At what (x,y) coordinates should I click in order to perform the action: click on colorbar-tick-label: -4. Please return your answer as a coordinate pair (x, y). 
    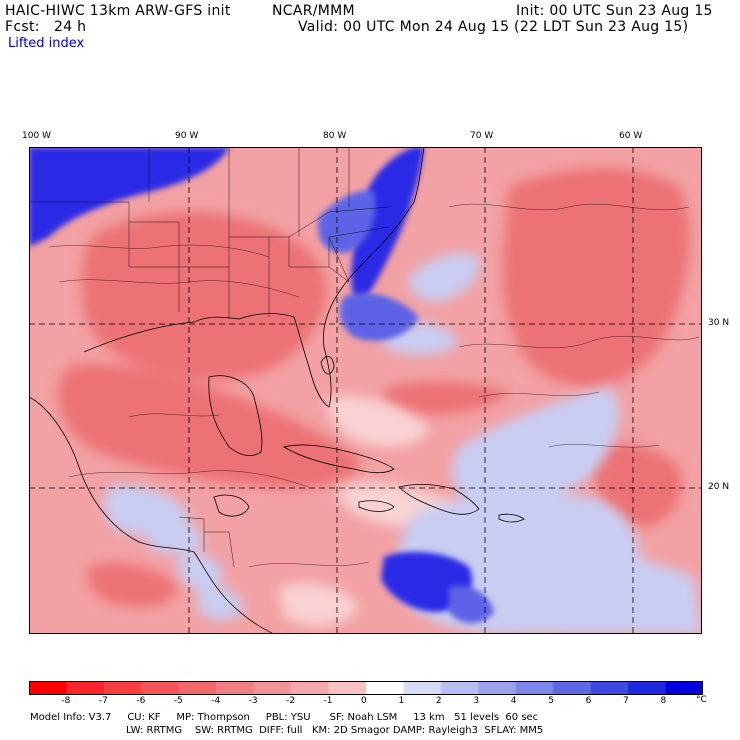
    Looking at the image, I should click on (216, 701).